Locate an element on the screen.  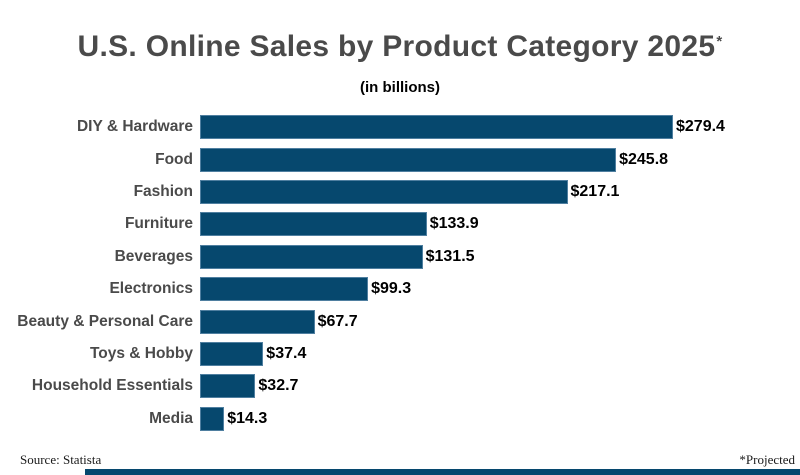
title-asterisk: * is located at coordinates (719, 41).